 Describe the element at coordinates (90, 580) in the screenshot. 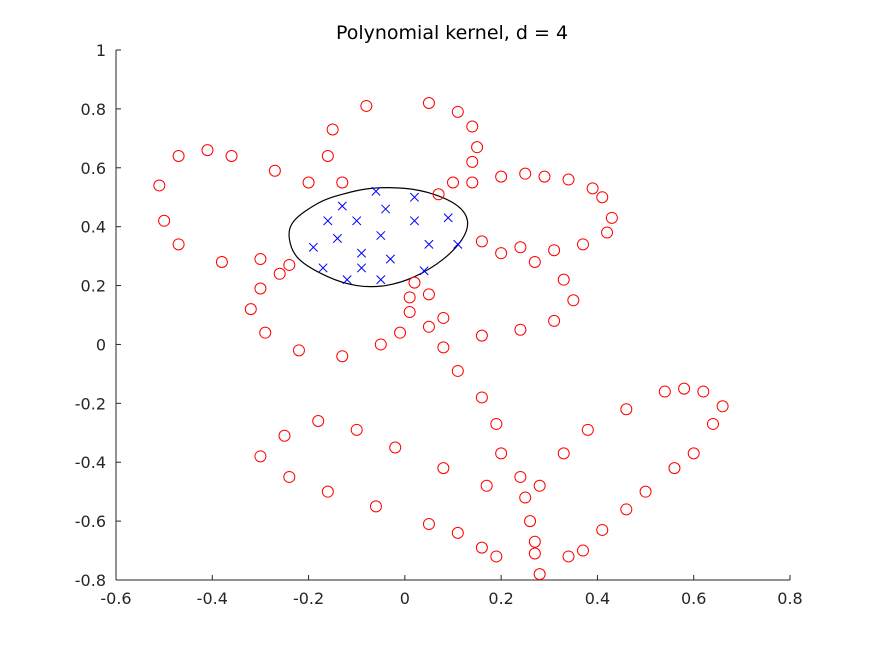

I see `y-tick-label: -0.8` at that location.